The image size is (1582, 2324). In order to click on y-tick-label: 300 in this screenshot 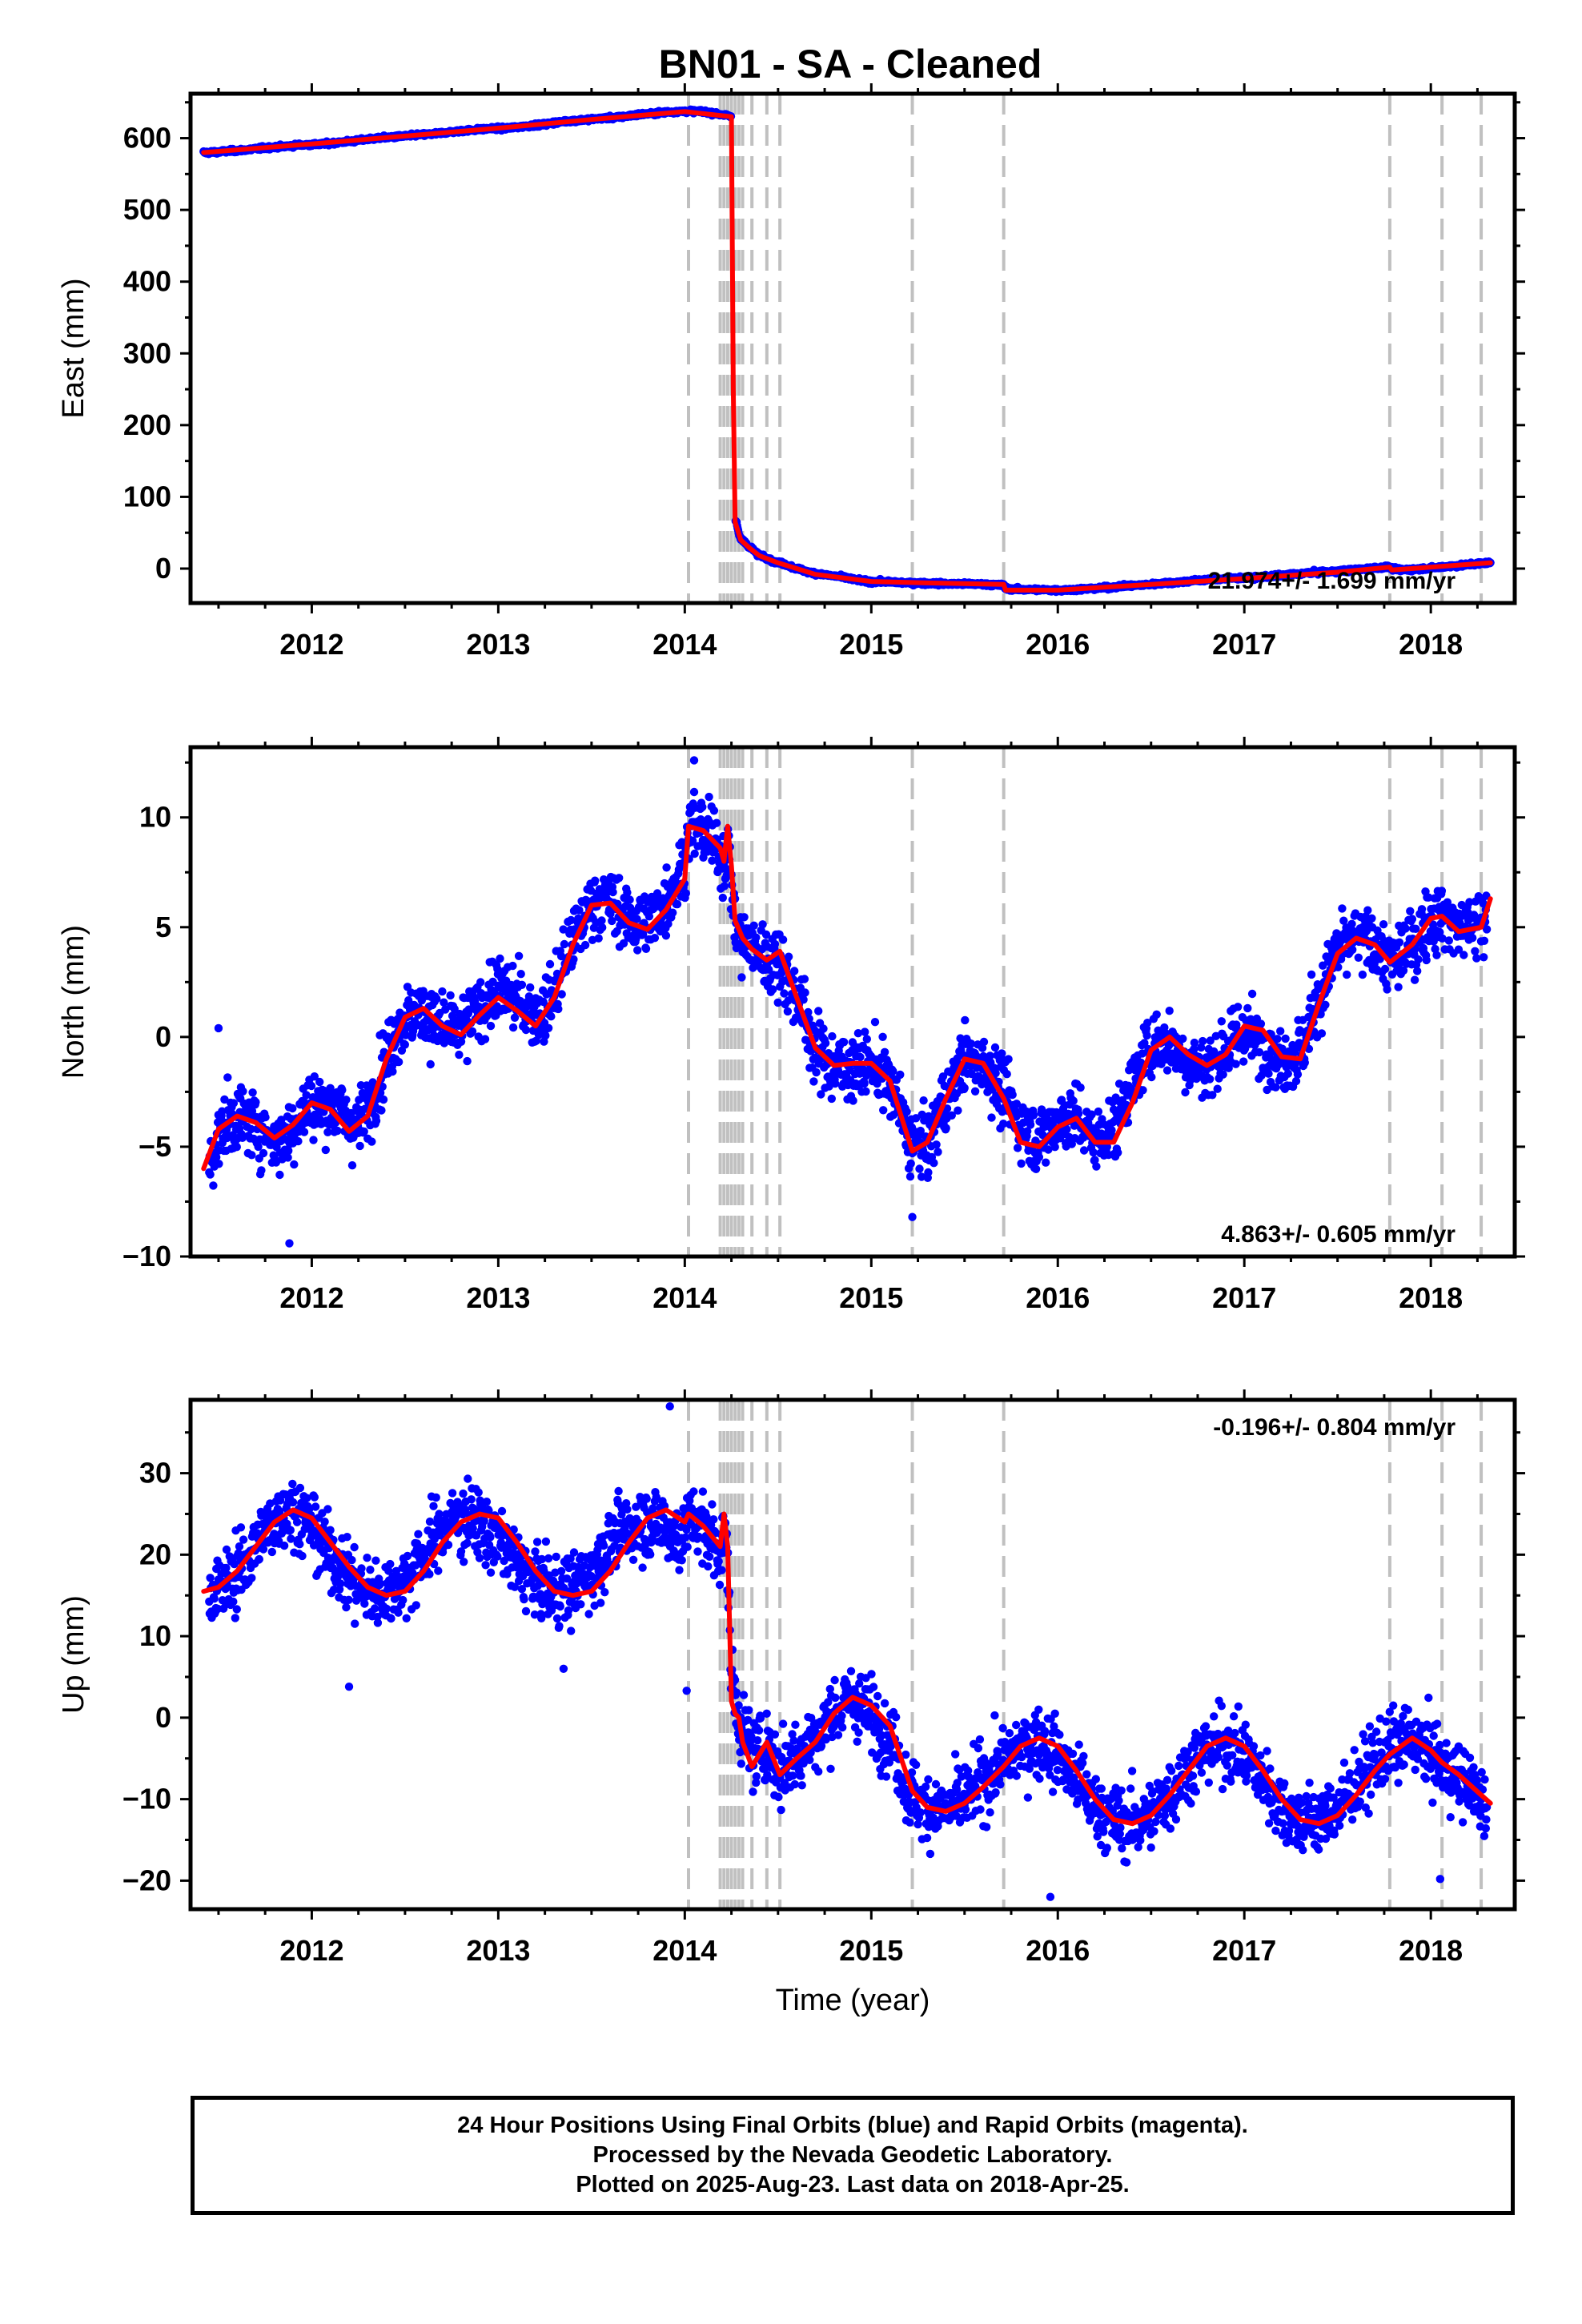, I will do `click(147, 352)`.